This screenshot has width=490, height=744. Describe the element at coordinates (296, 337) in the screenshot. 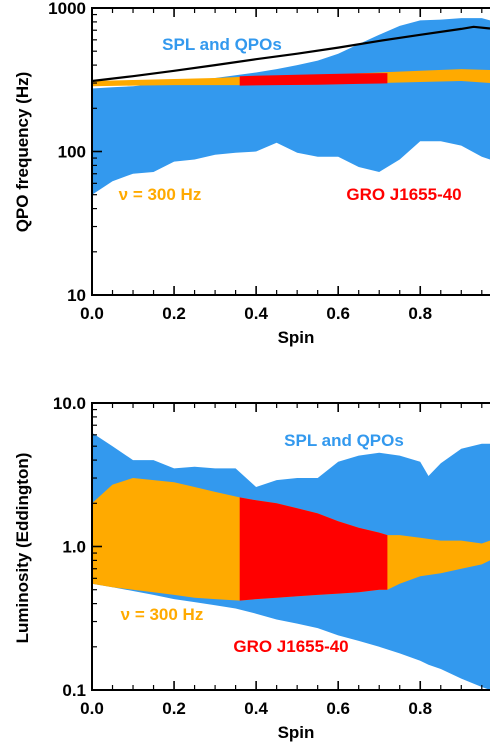

I see `frequency-xlabel: Spin` at that location.